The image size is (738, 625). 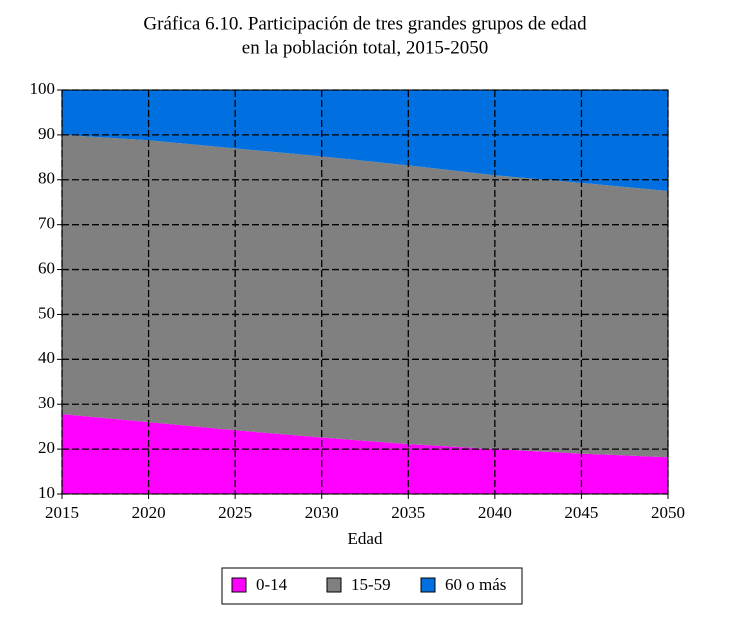 I want to click on y-tick-label: 30, so click(x=46, y=402).